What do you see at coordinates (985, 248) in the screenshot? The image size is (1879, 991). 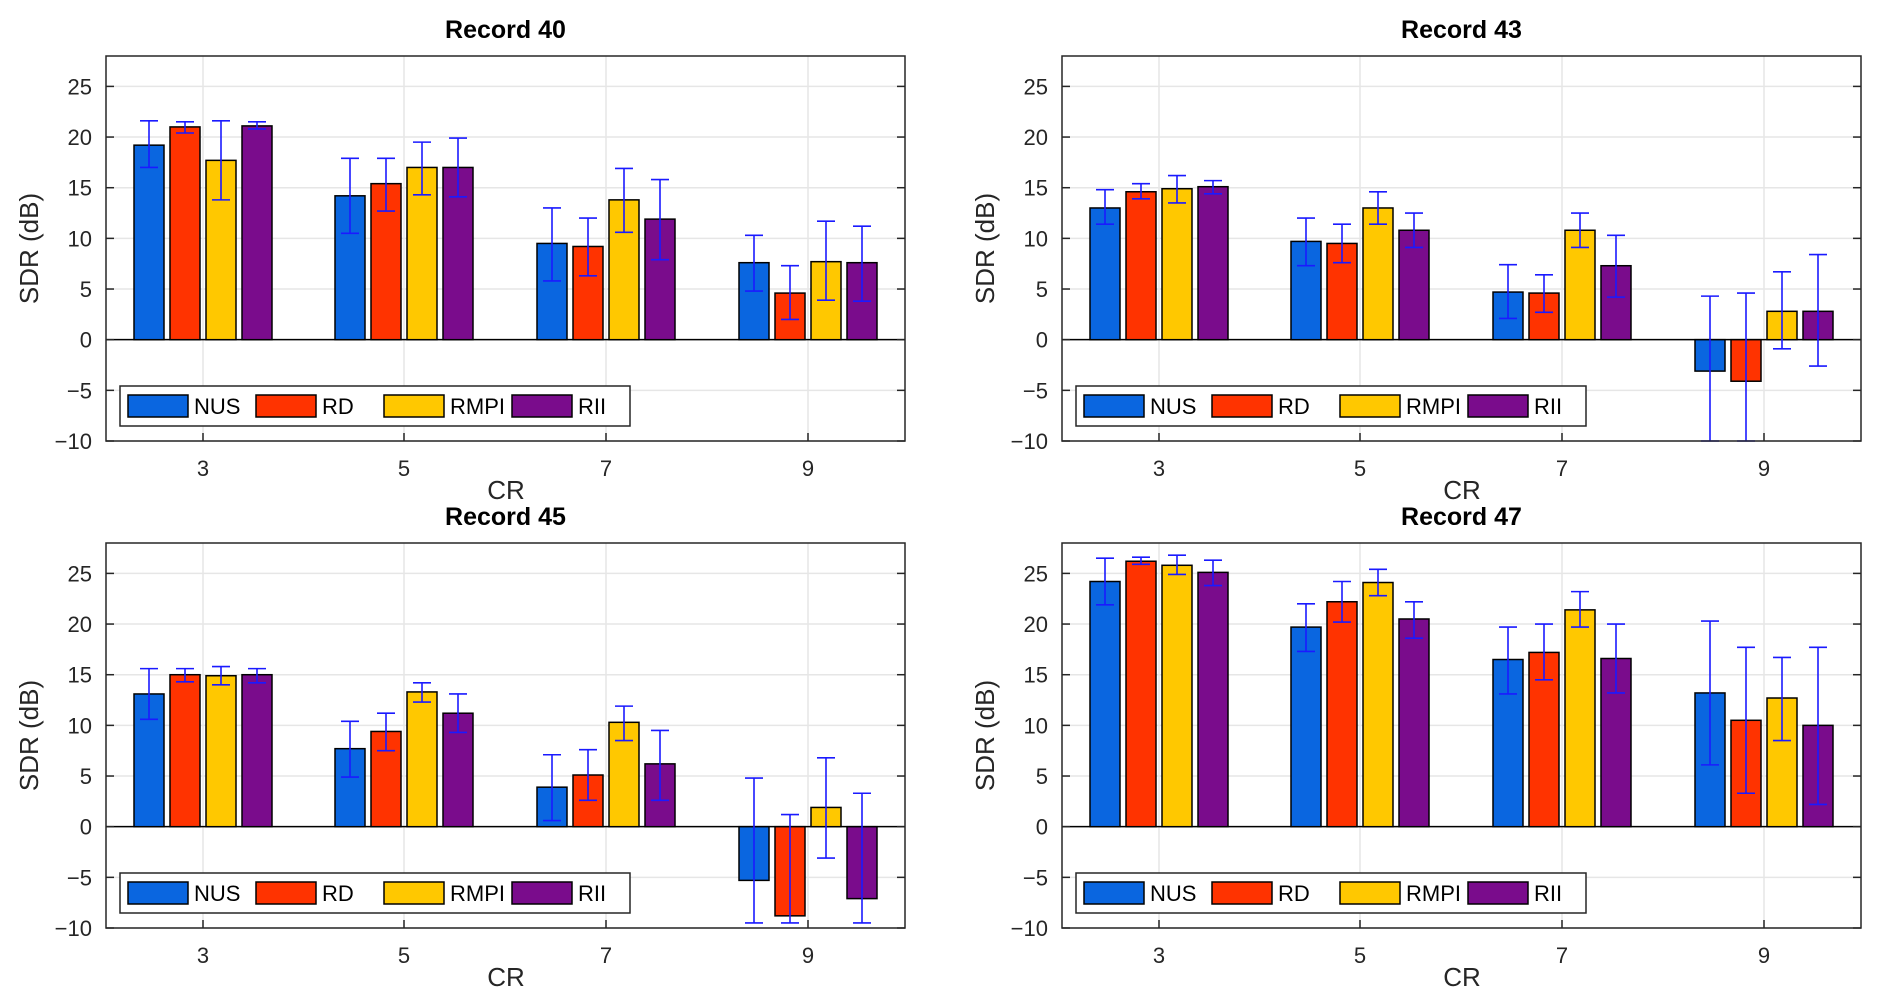 I see `y-axis-label: SDR (dB)` at bounding box center [985, 248].